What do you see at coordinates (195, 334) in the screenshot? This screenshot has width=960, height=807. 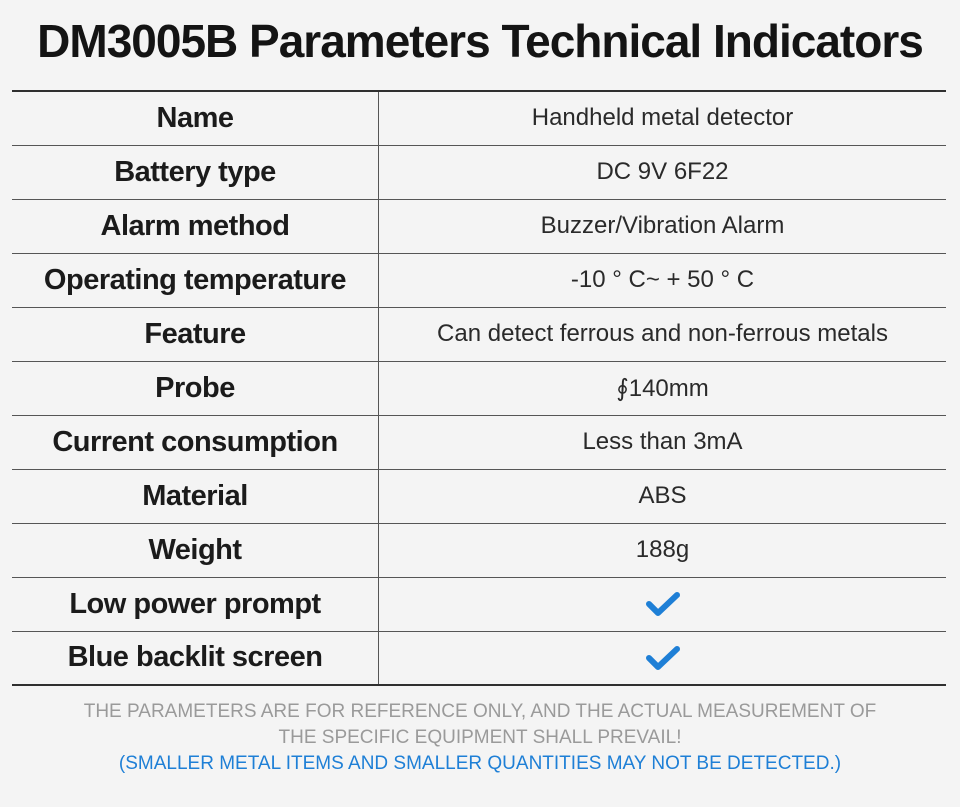 I see `row-label: Feature` at bounding box center [195, 334].